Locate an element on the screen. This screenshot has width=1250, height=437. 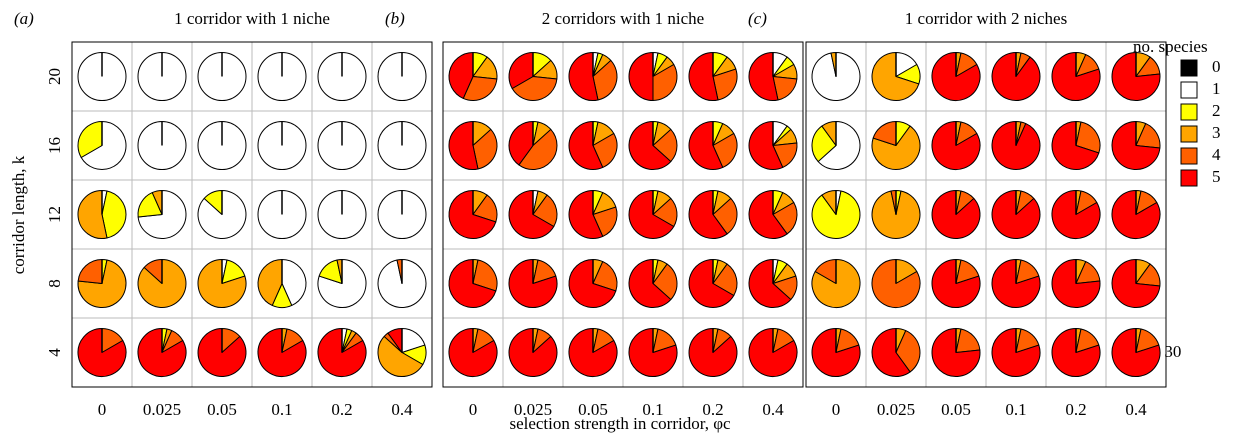
y-tick-label: 4 is located at coordinates (54, 352).